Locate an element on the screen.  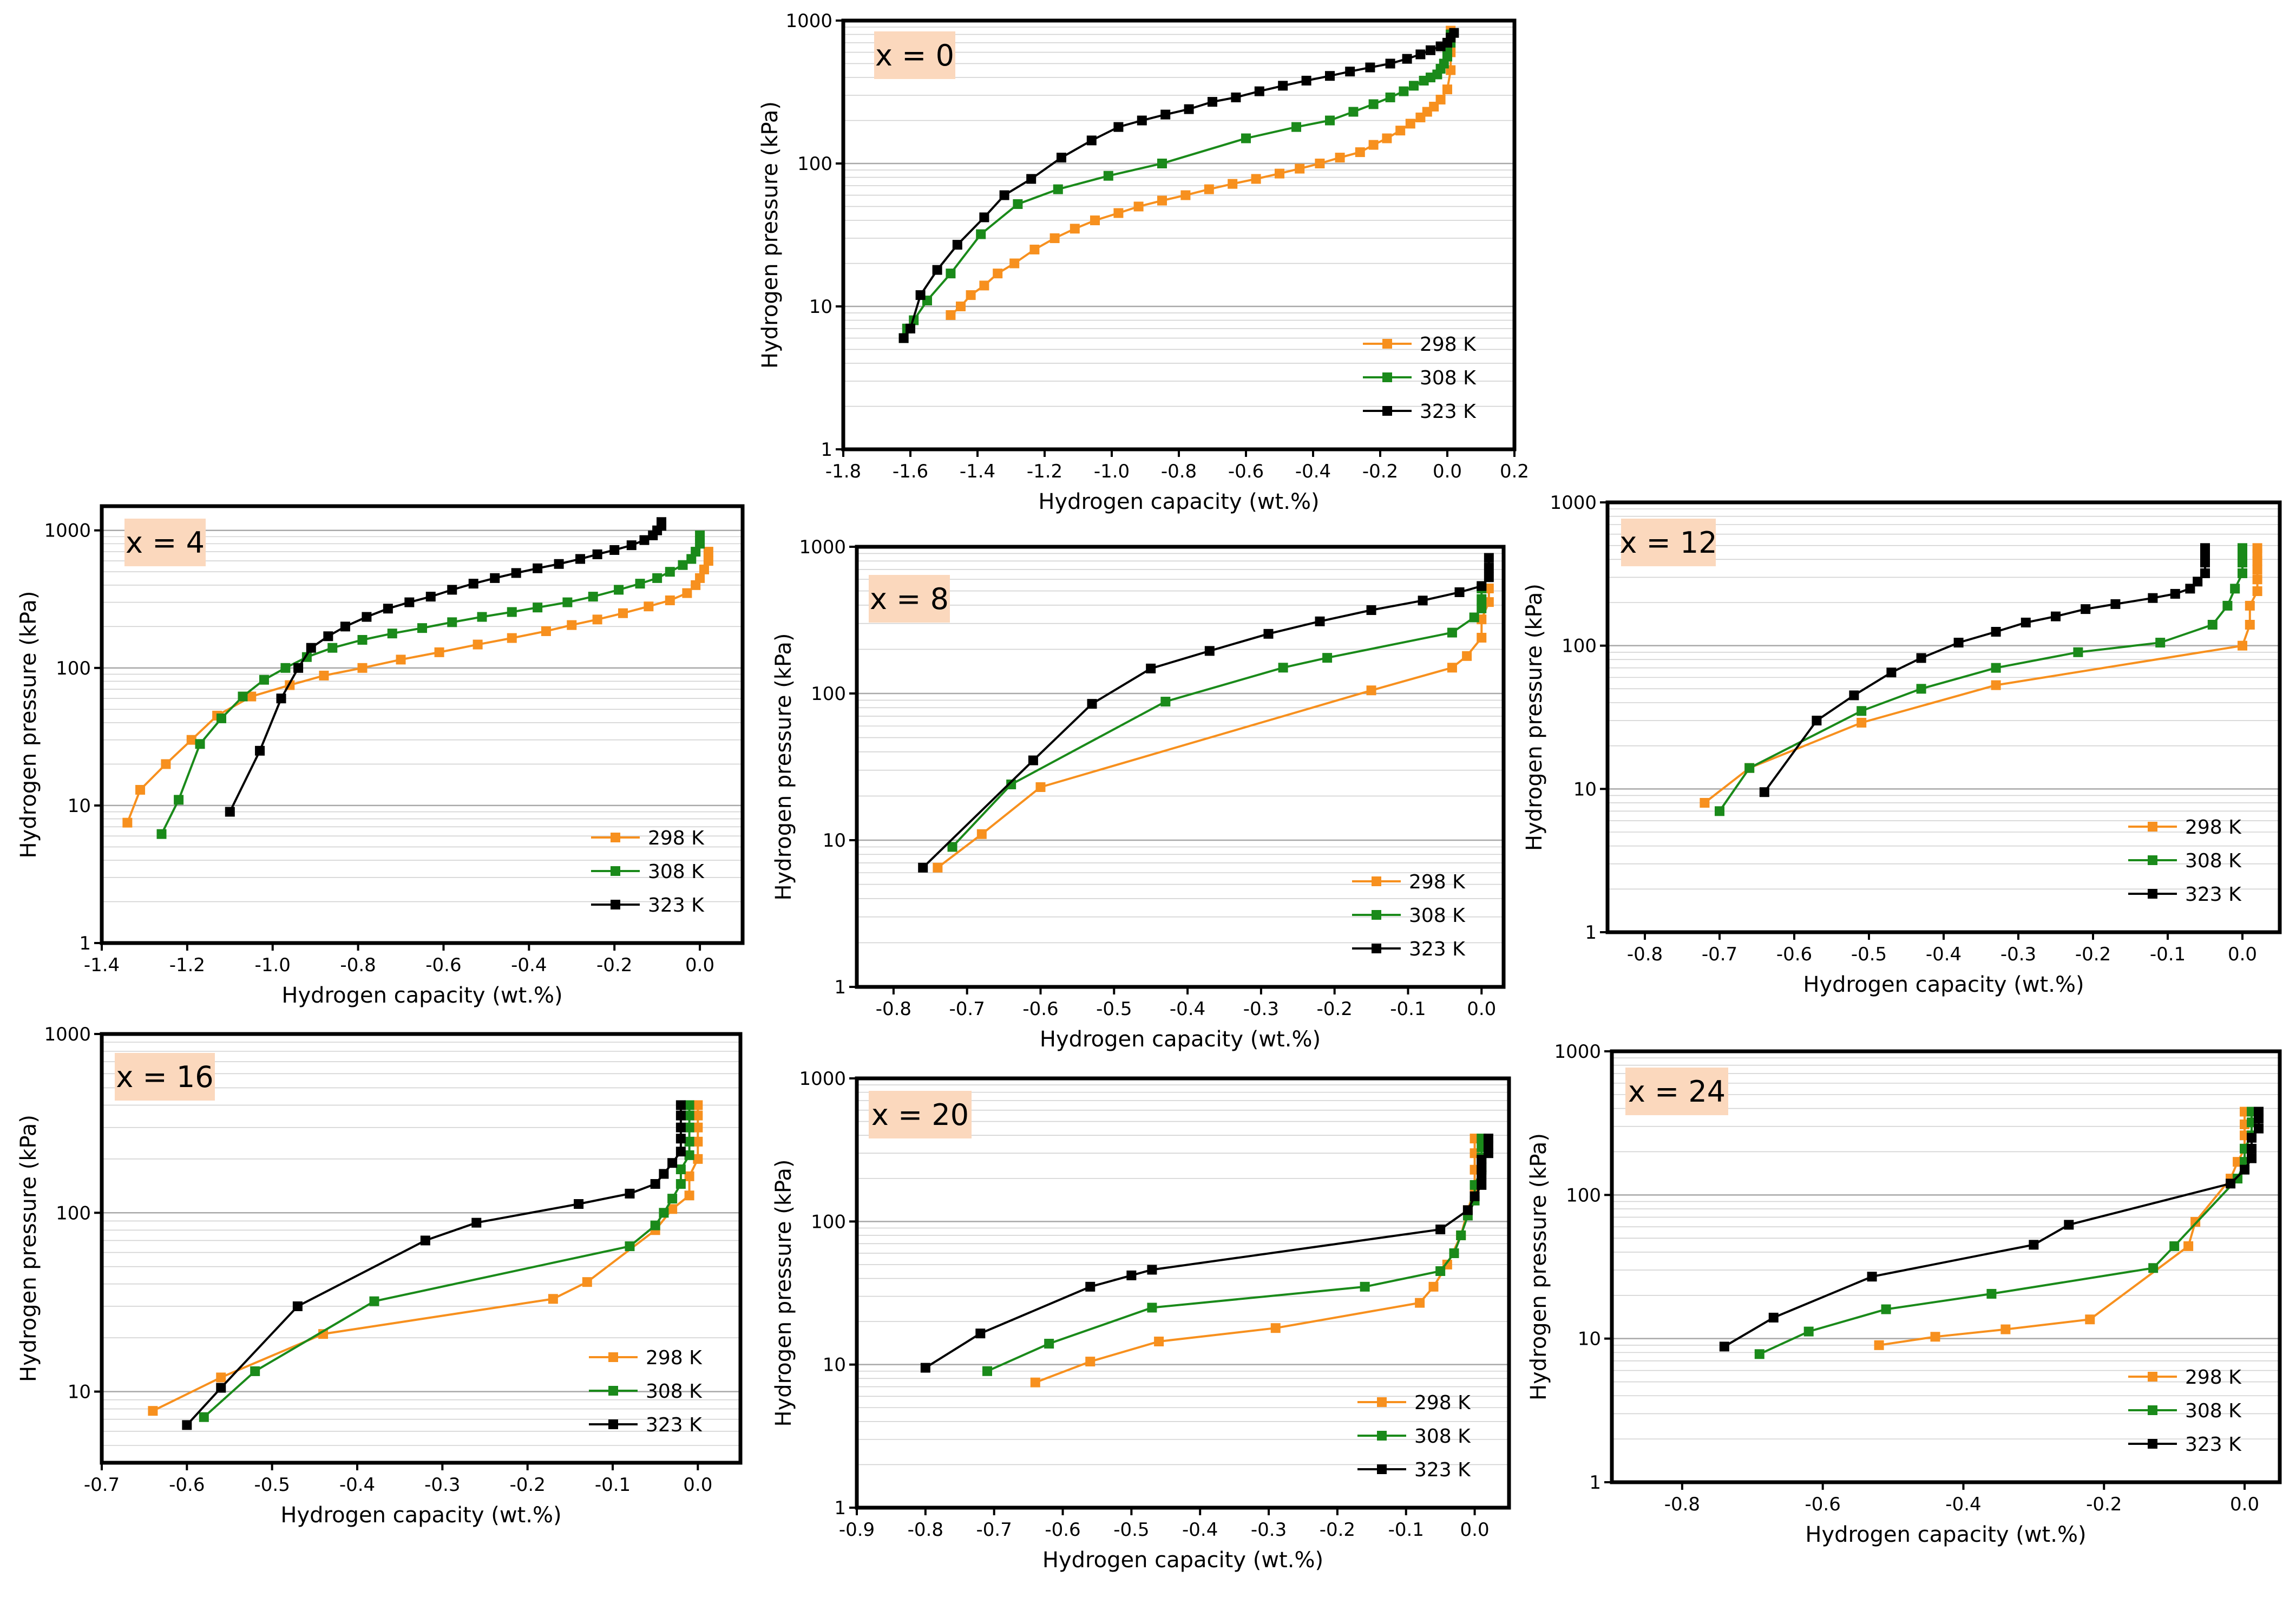
x-tick-label: -0.5 is located at coordinates (1869, 955).